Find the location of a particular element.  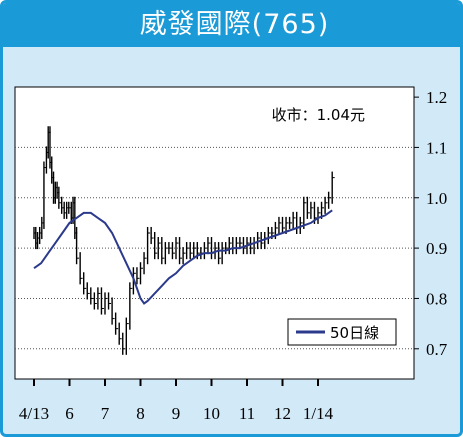

y-tick-label: 1.0 is located at coordinates (436, 198).